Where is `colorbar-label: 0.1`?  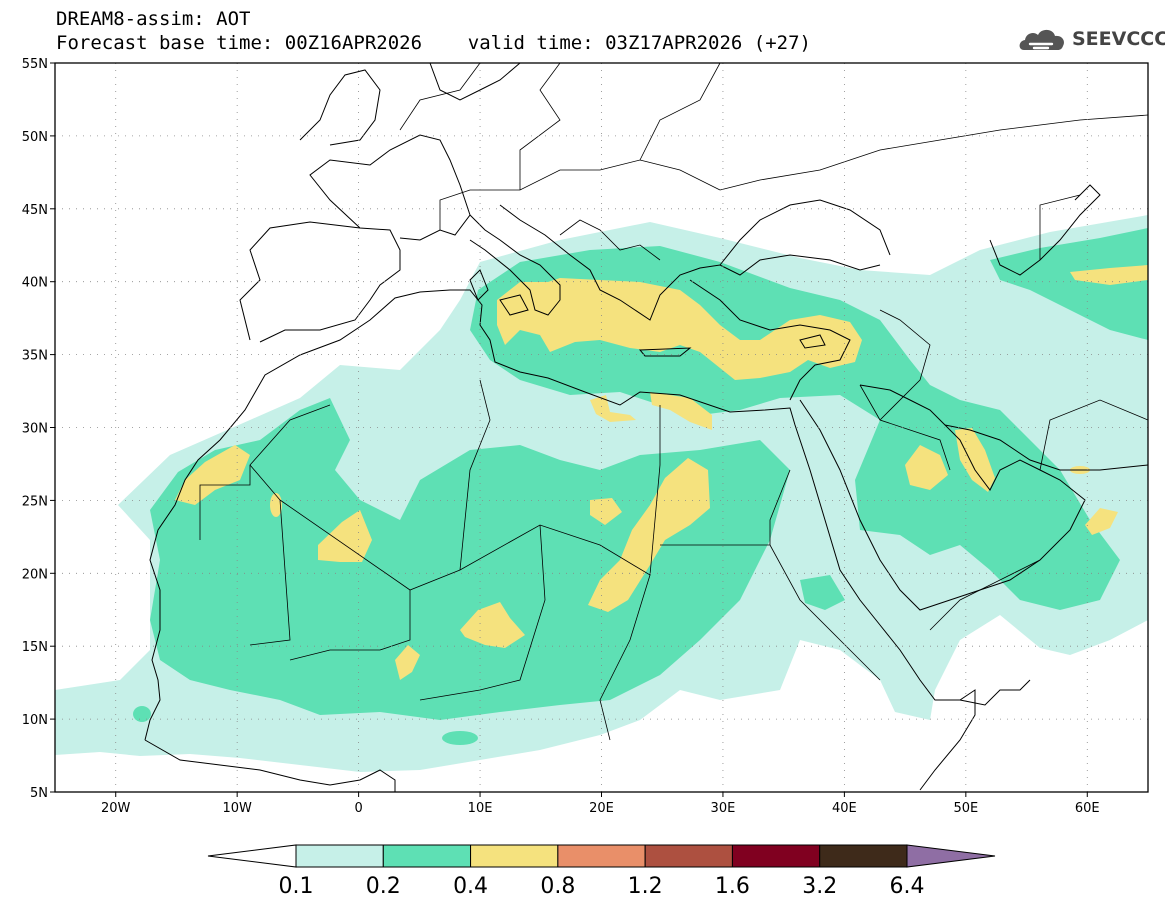 colorbar-label: 0.1 is located at coordinates (296, 886).